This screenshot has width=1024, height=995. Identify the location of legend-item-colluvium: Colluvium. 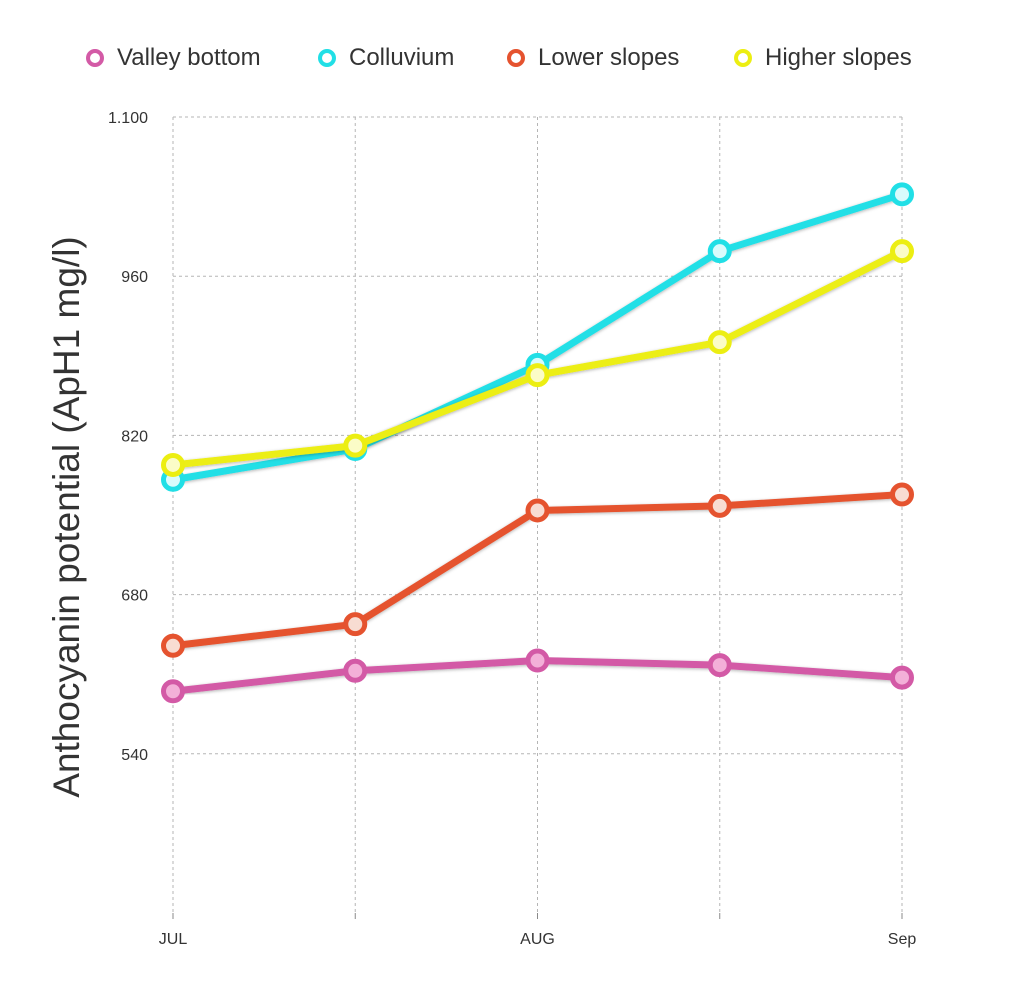
(385, 58).